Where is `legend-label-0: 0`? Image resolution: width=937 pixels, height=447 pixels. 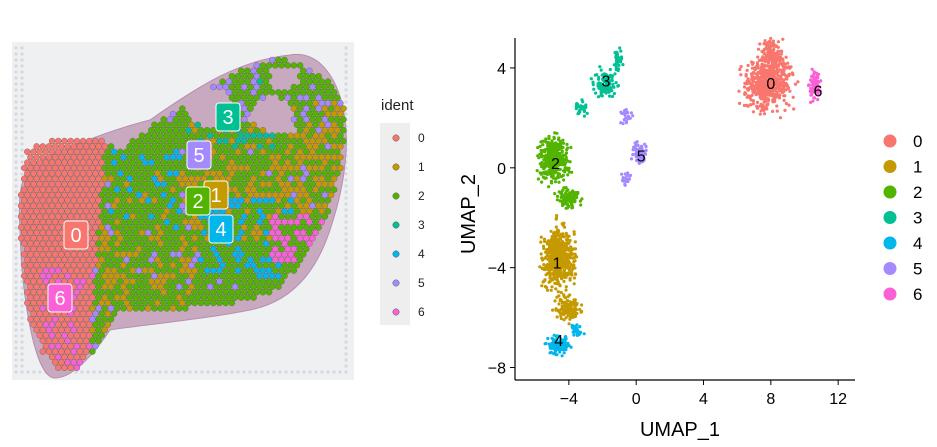 legend-label-0: 0 is located at coordinates (421, 138).